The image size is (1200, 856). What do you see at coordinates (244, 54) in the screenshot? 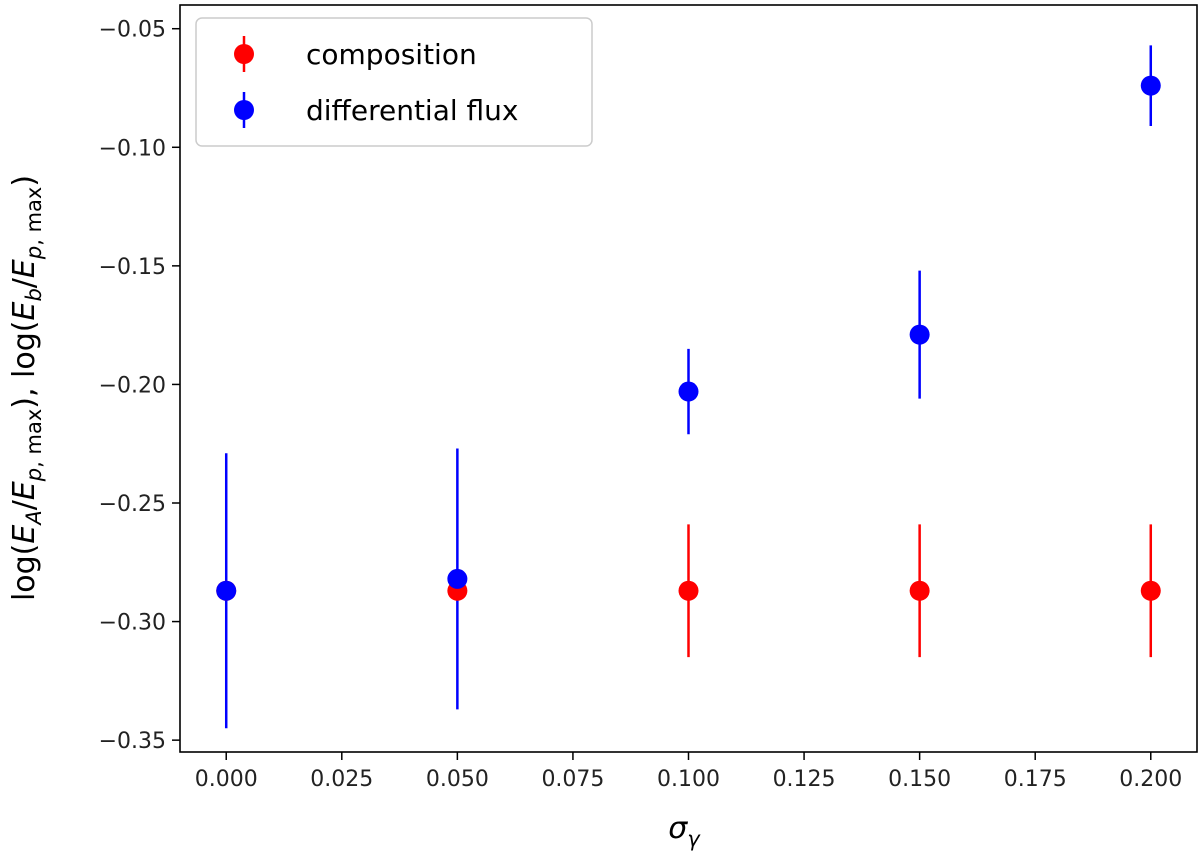
I see `legend-marker-composition` at bounding box center [244, 54].